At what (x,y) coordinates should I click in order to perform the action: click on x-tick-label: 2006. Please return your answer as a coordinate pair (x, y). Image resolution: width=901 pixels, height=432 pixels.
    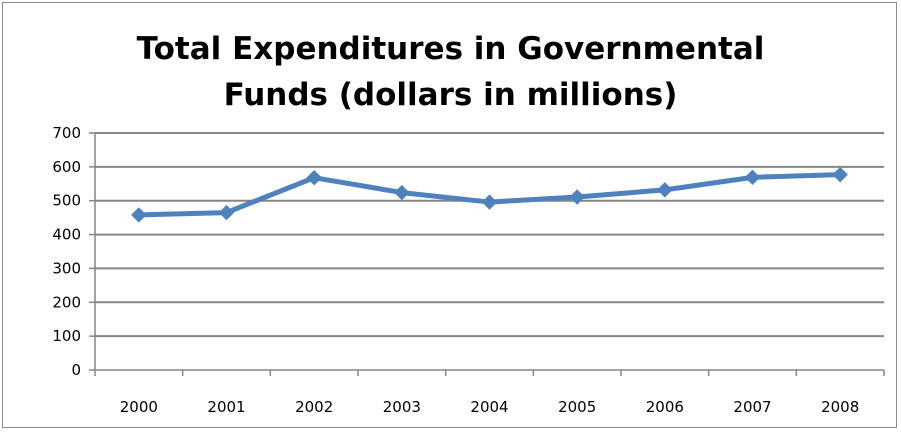
    Looking at the image, I should click on (665, 407).